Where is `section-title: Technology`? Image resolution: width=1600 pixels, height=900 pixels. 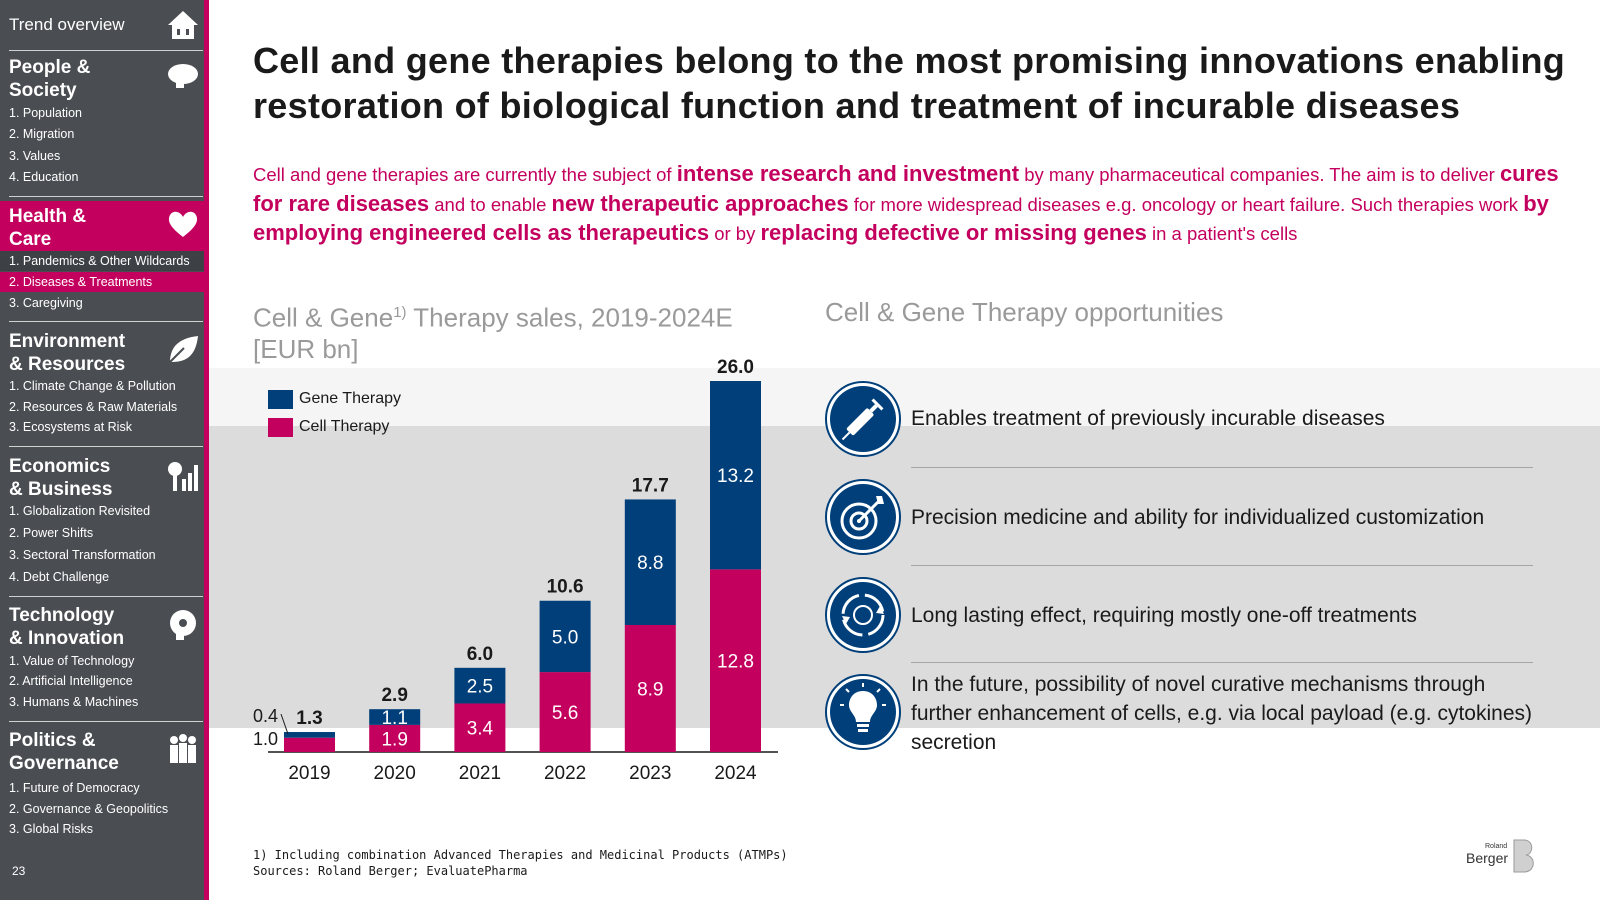
section-title: Technology is located at coordinates (62, 615).